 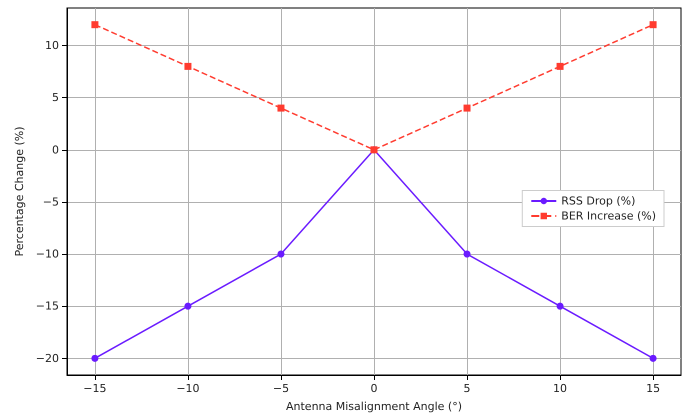 What do you see at coordinates (47, 306) in the screenshot?
I see `y-tick-label: −15` at bounding box center [47, 306].